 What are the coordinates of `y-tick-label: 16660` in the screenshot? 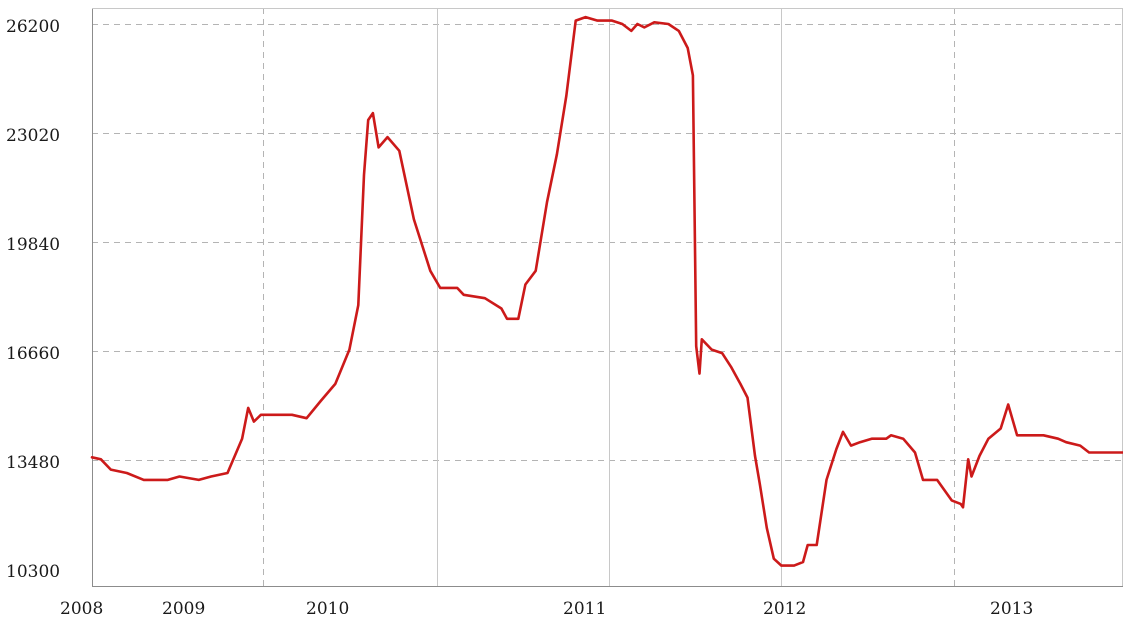 It's located at (33, 354).